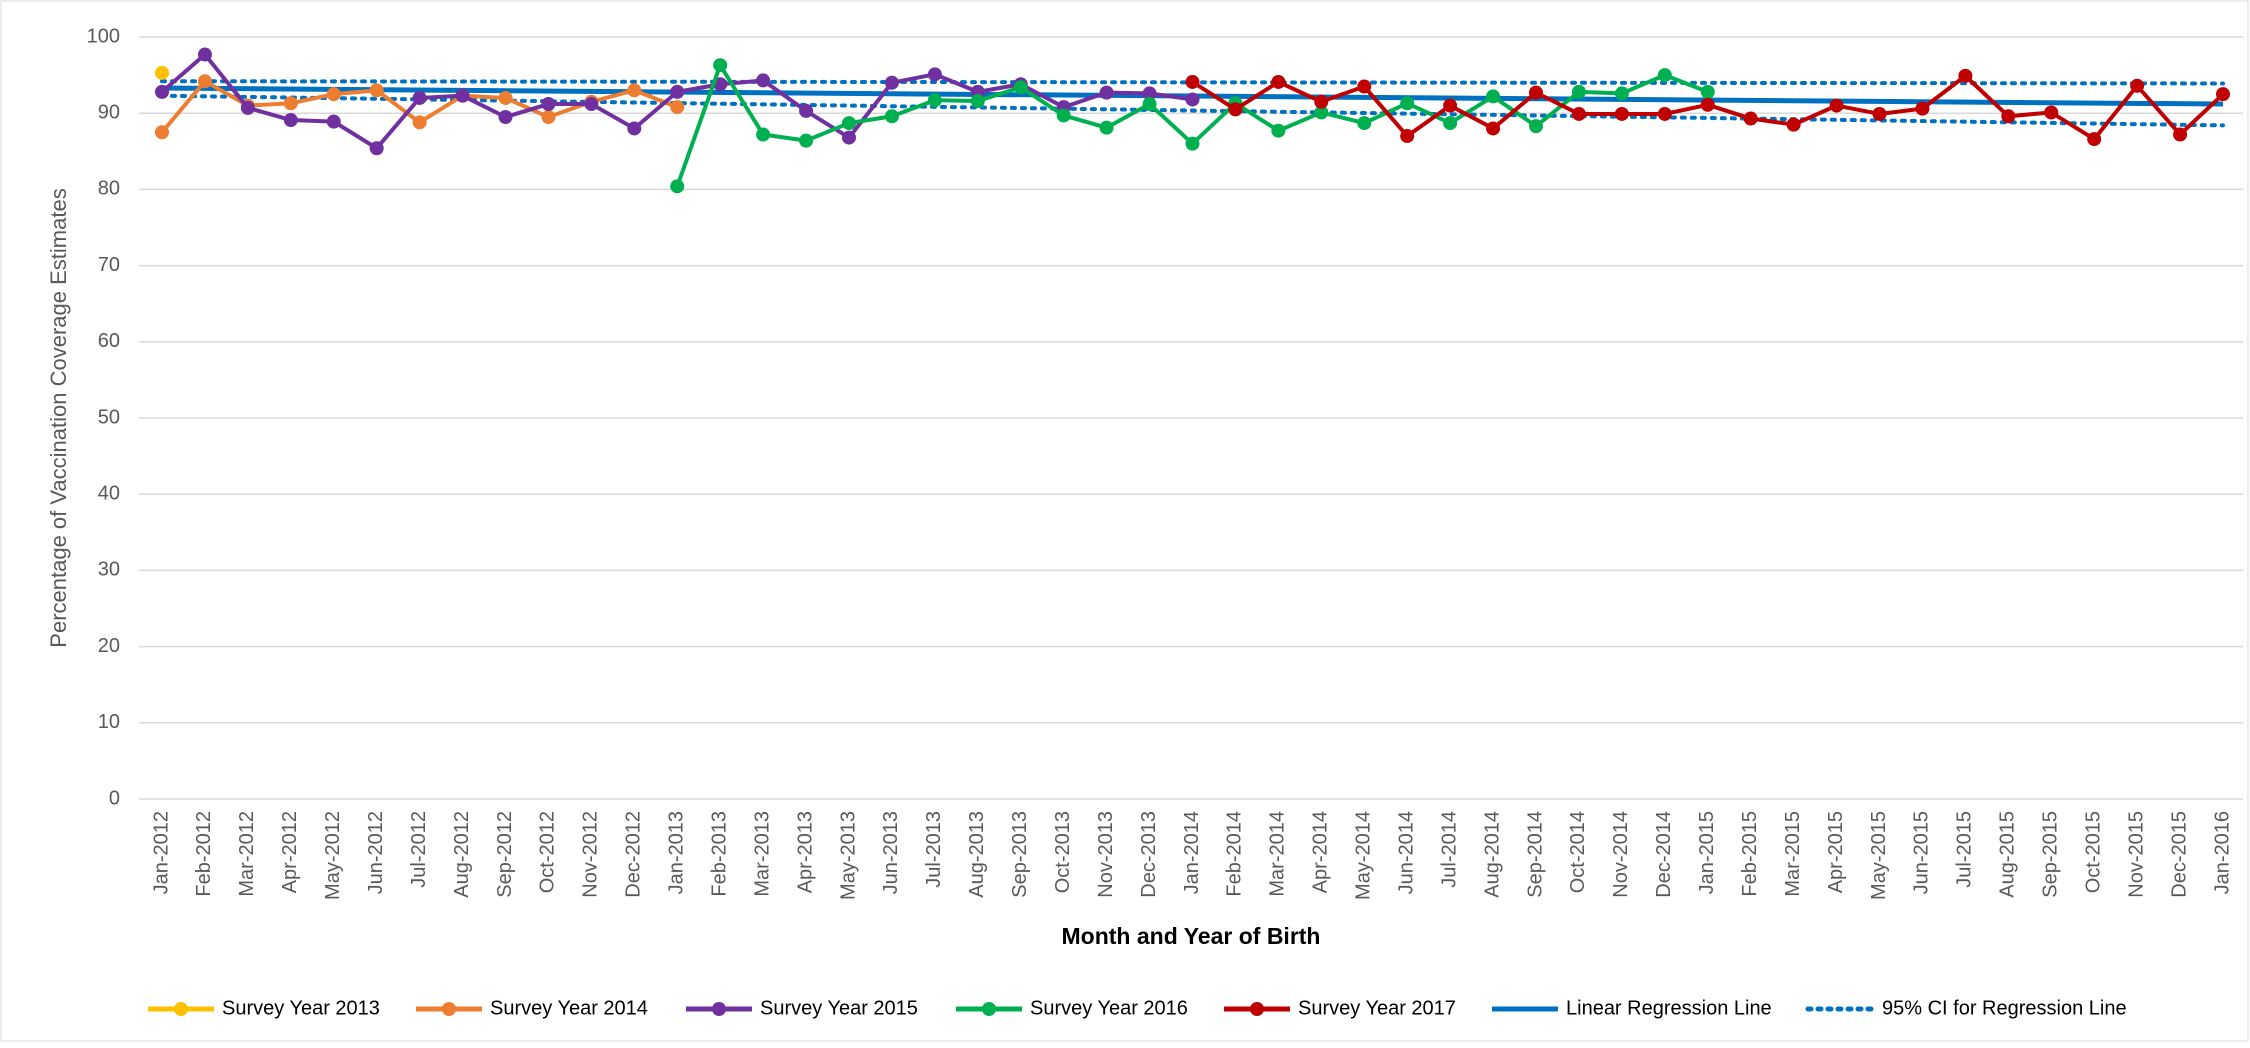 Image resolution: width=2250 pixels, height=1048 pixels. Describe the element at coordinates (1664, 854) in the screenshot. I see `x-tick-label: Dec-2014` at that location.